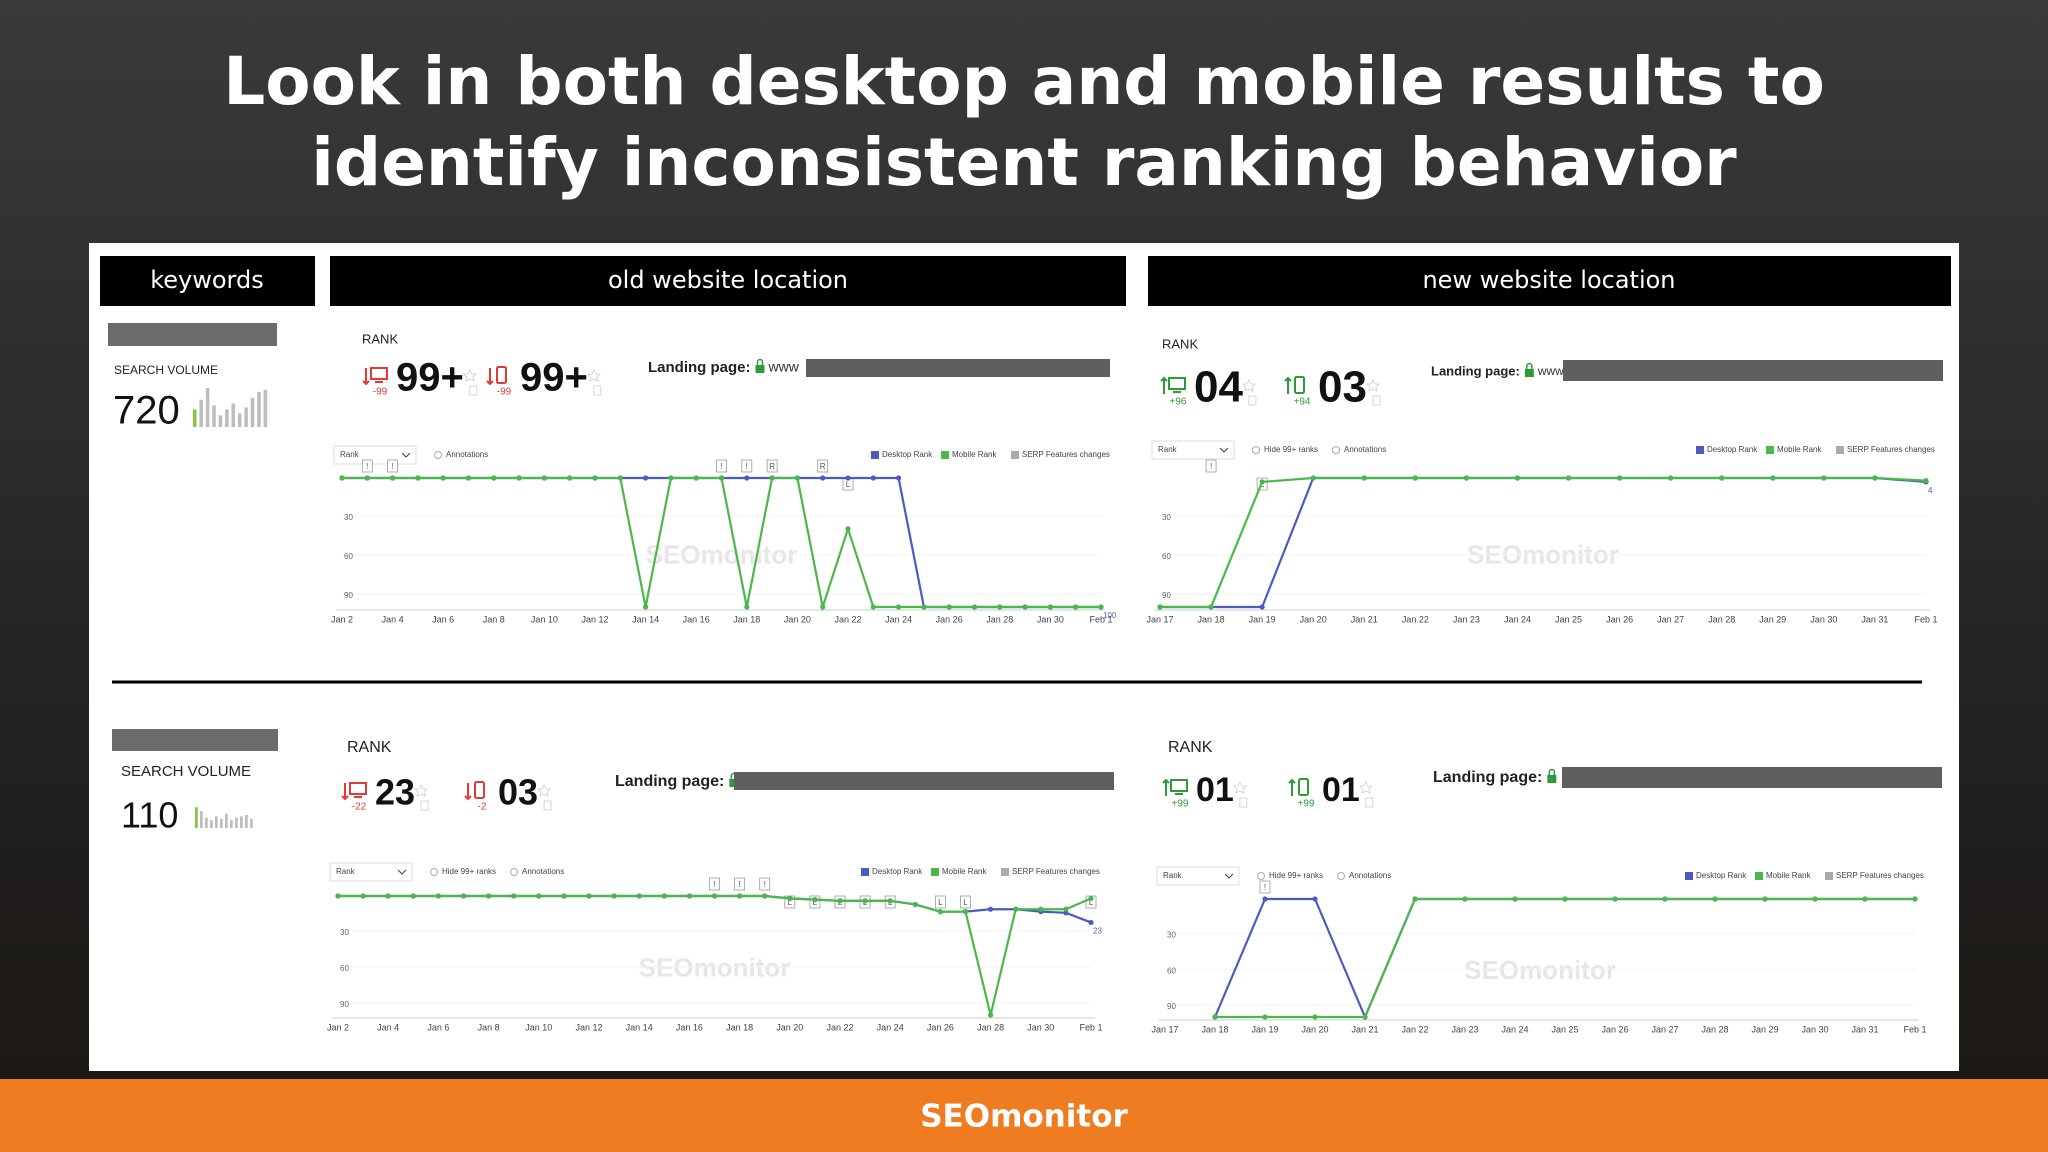 This screenshot has height=1152, width=2048. Describe the element at coordinates (588, 1027) in the screenshot. I see `x-tick-label: Jan 12` at that location.